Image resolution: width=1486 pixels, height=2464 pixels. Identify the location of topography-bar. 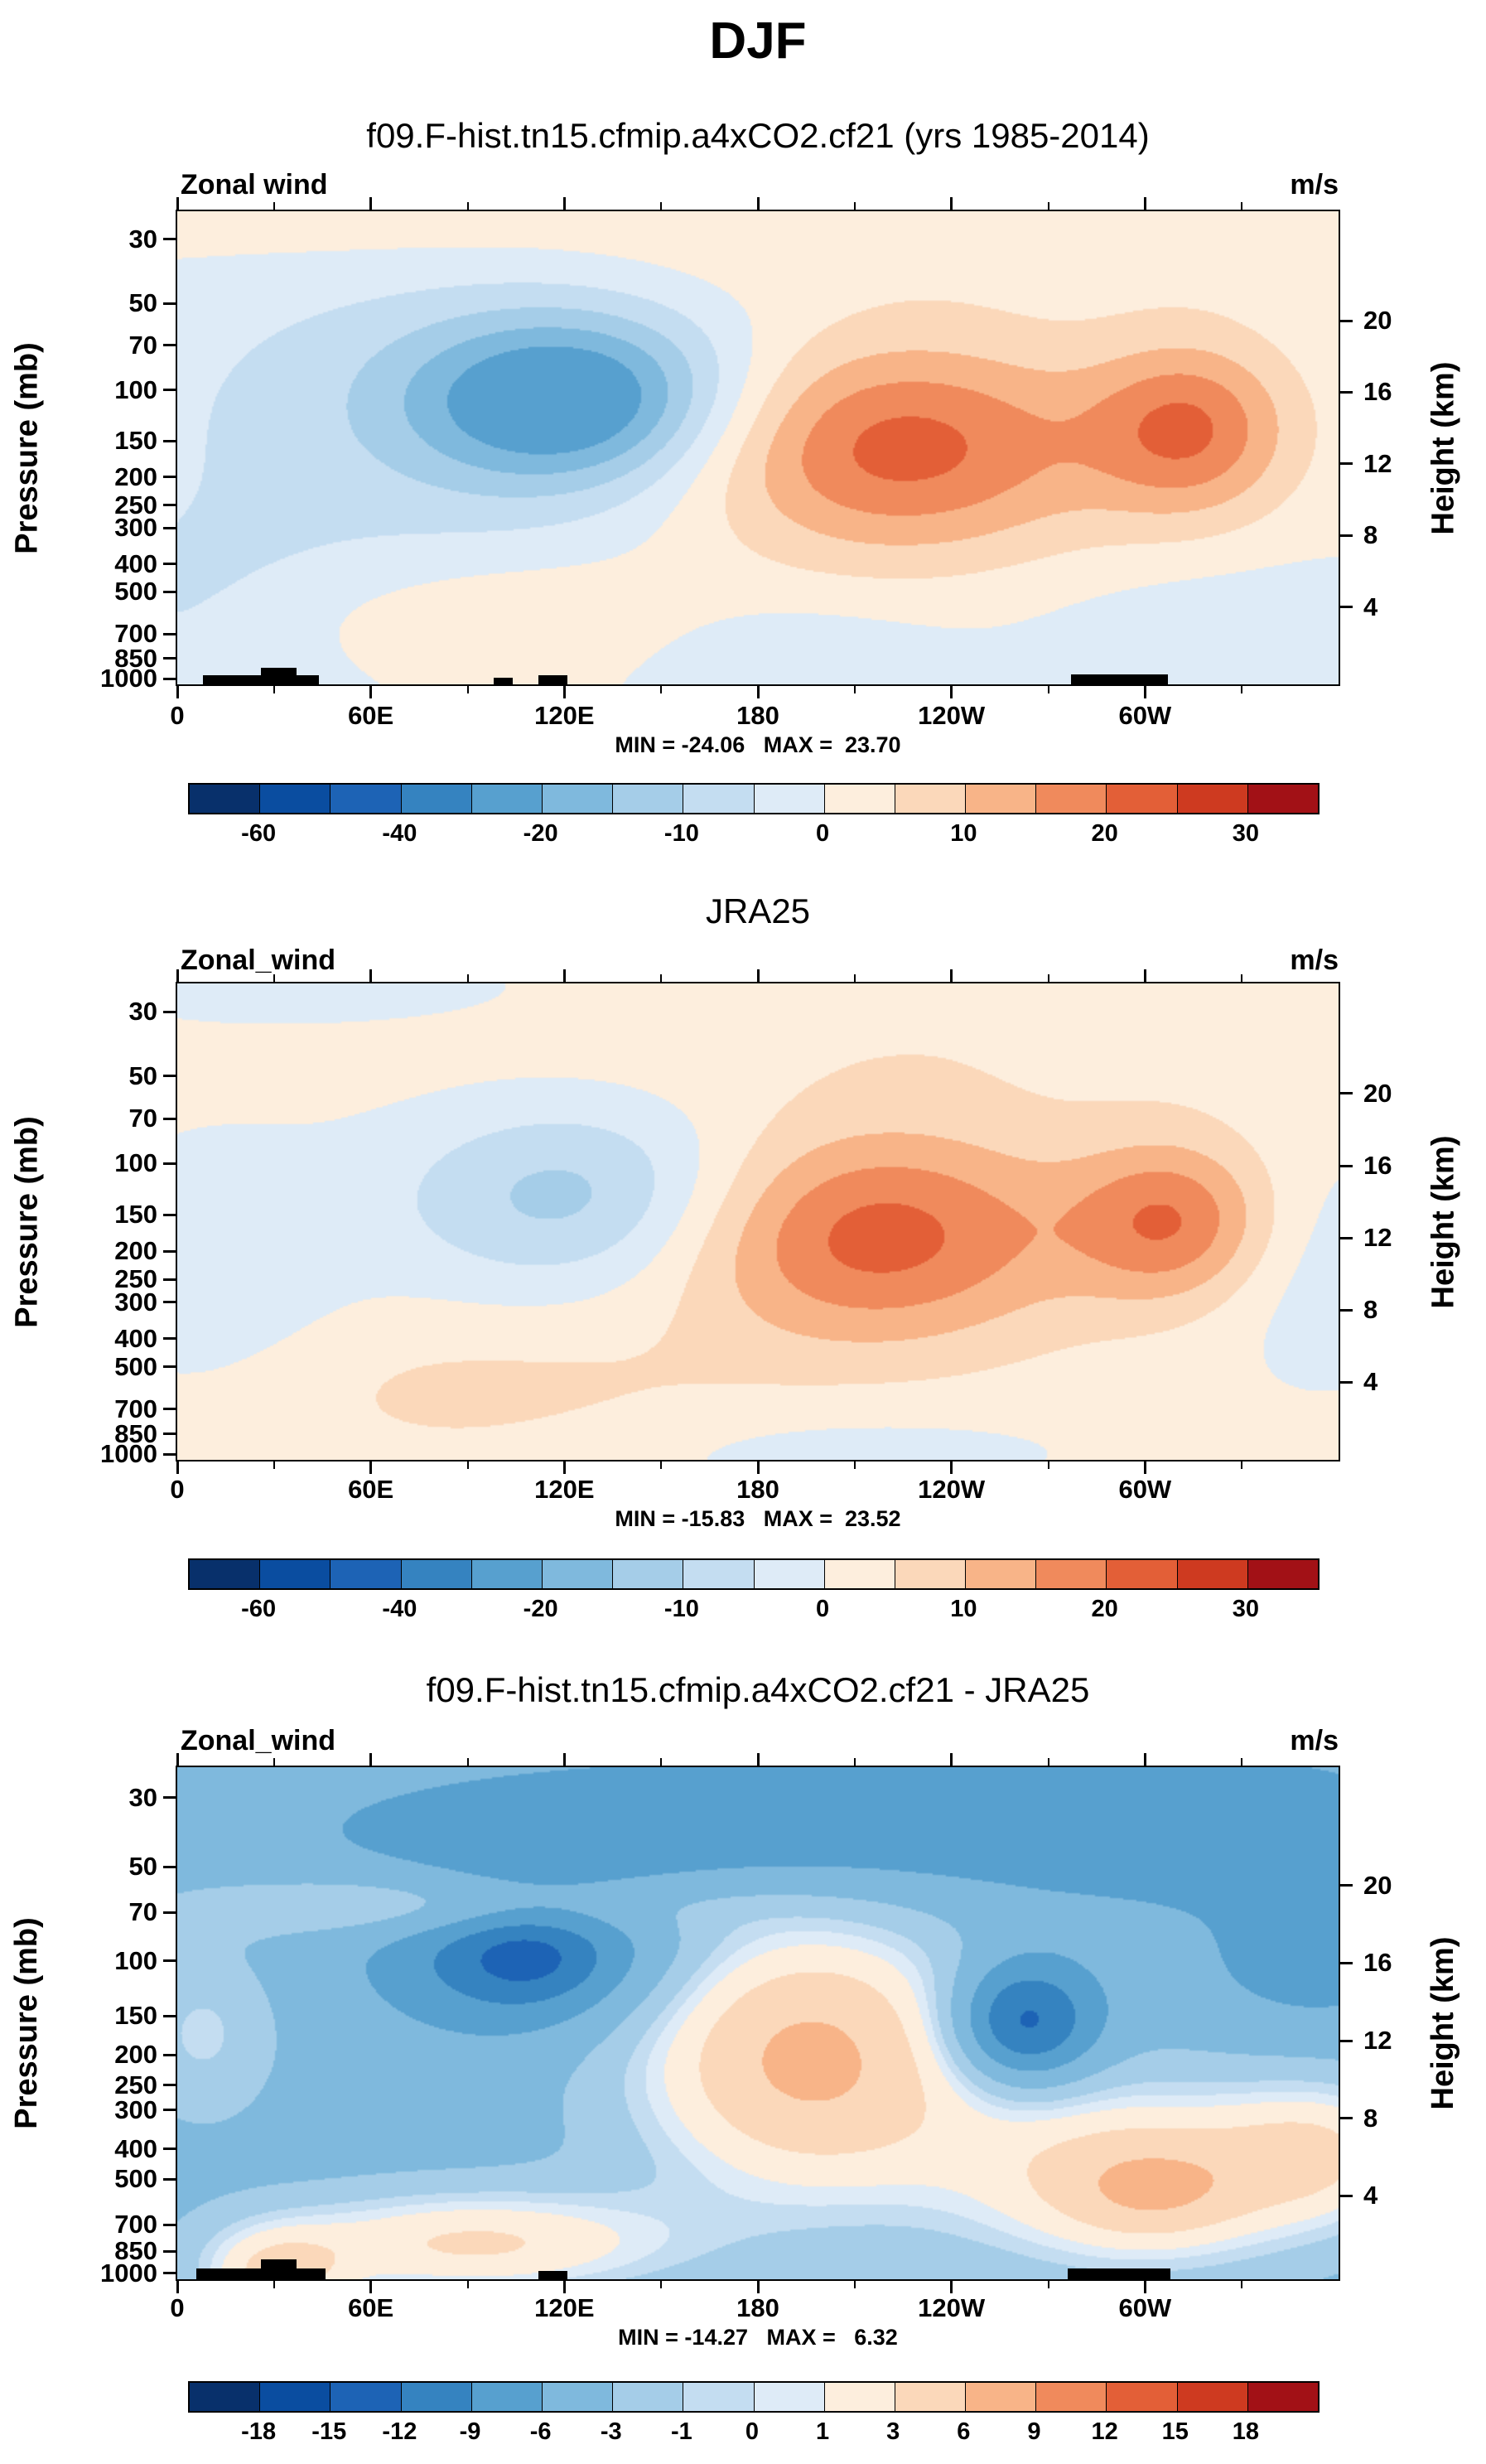
(279, 2269).